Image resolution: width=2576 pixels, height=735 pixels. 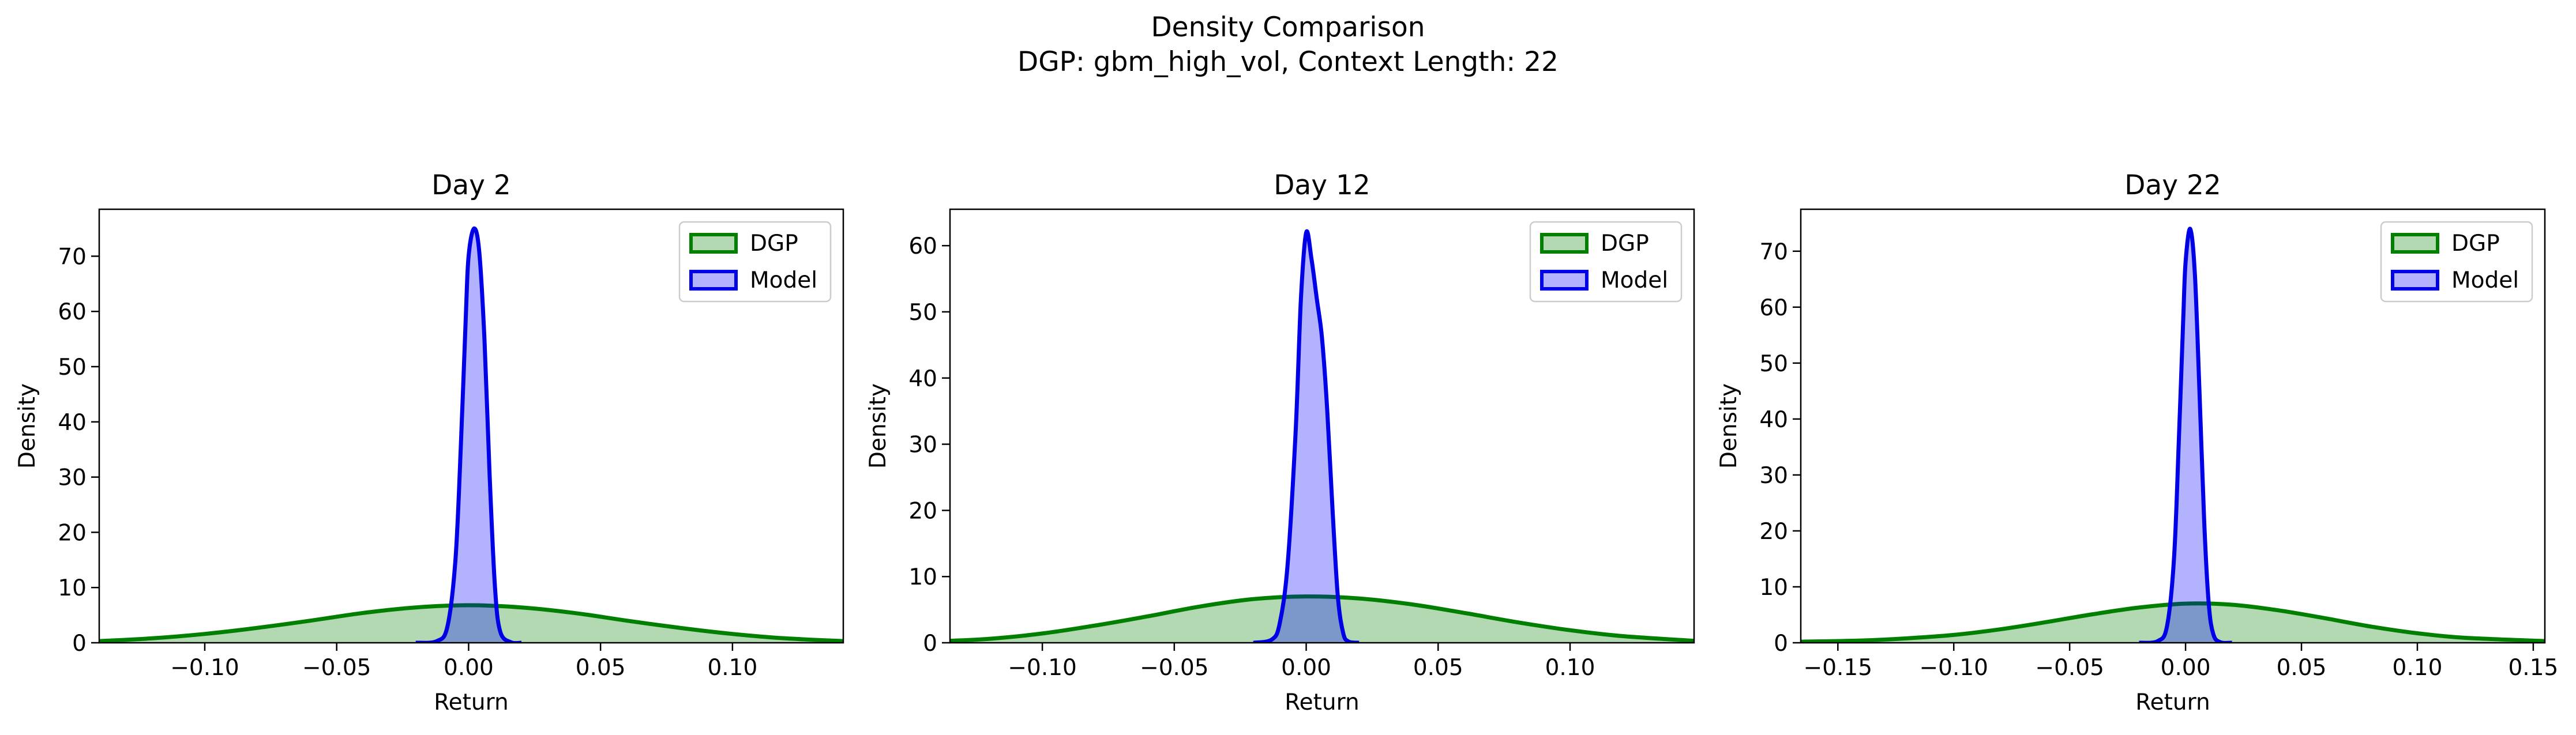 What do you see at coordinates (2172, 185) in the screenshot?
I see `chart-title: Day 22` at bounding box center [2172, 185].